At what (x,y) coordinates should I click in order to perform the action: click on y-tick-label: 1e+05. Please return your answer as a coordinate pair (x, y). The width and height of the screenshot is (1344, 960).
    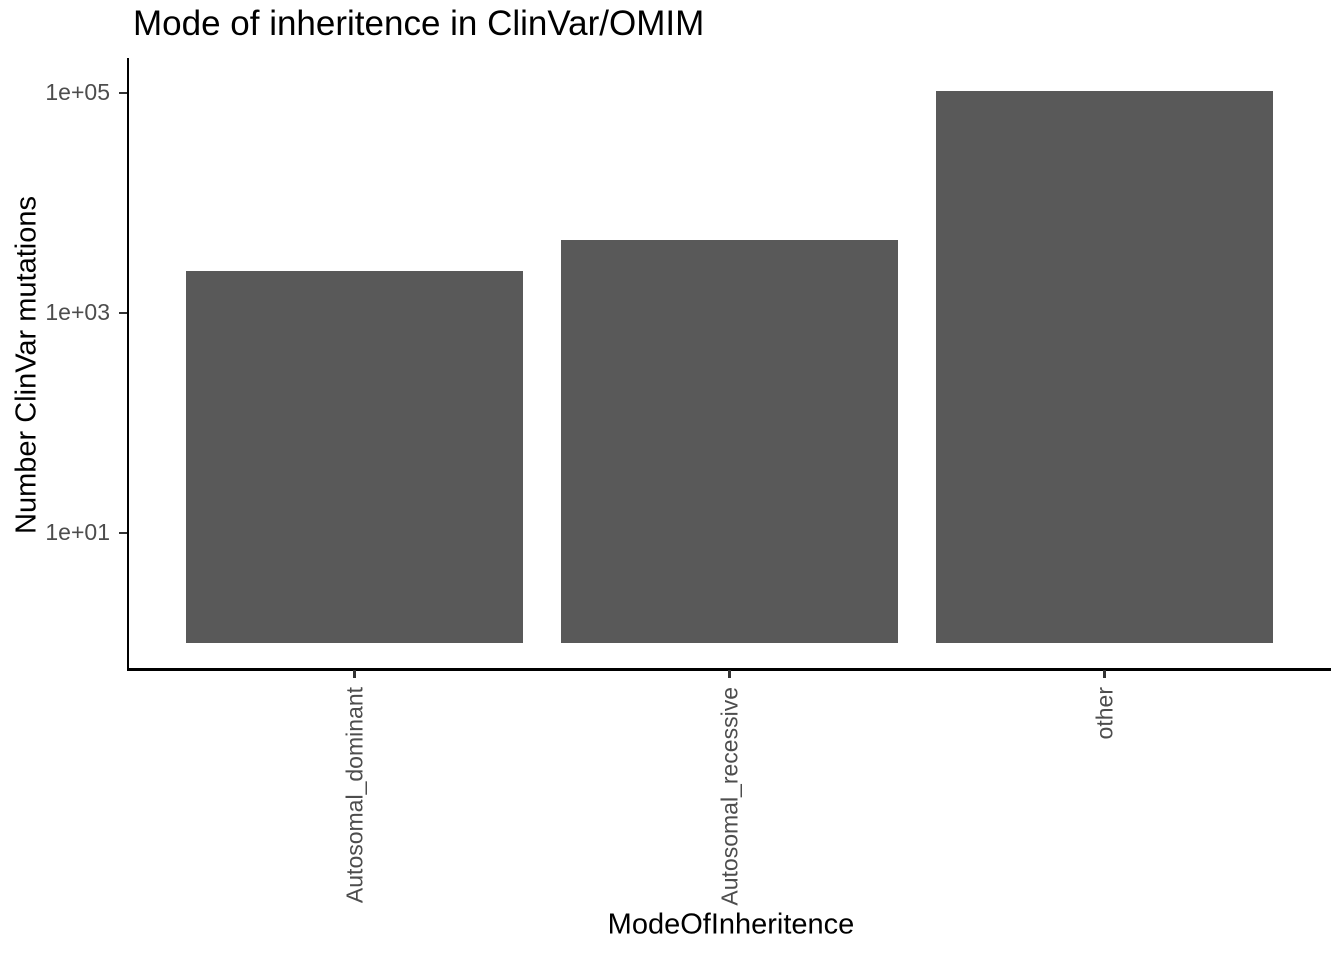
    Looking at the image, I should click on (77, 91).